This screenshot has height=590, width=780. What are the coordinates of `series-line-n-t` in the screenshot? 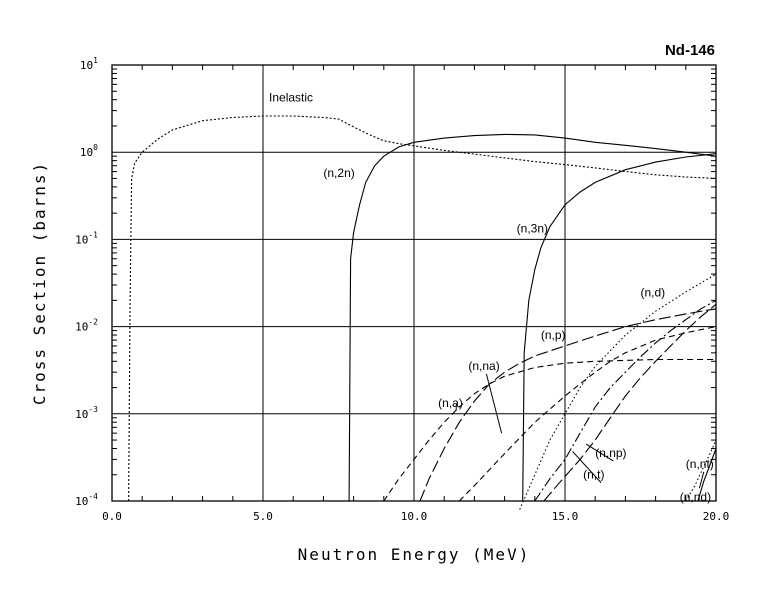 It's located at (630, 402).